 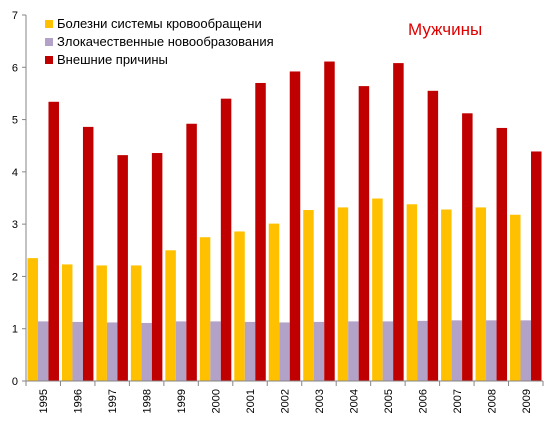 What do you see at coordinates (217, 401) in the screenshot?
I see `x-tick-label: 2000` at bounding box center [217, 401].